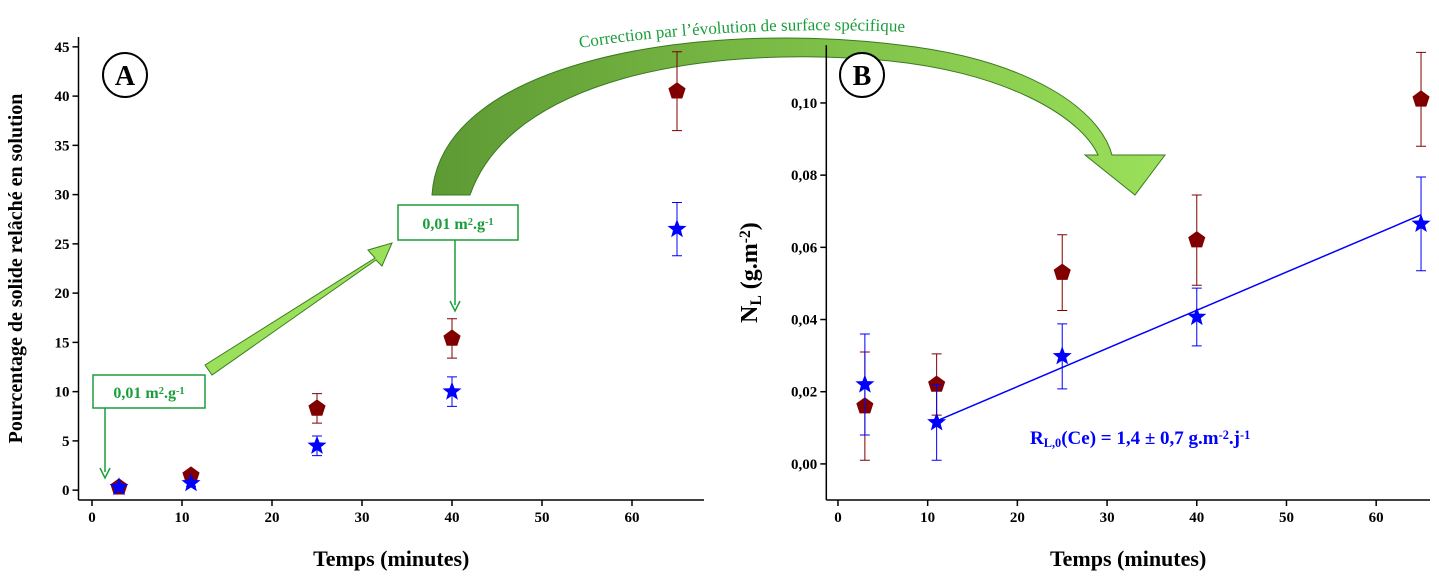 The height and width of the screenshot is (579, 1439). What do you see at coordinates (804, 465) in the screenshot?
I see `y-tick-label: 0,00` at bounding box center [804, 465].